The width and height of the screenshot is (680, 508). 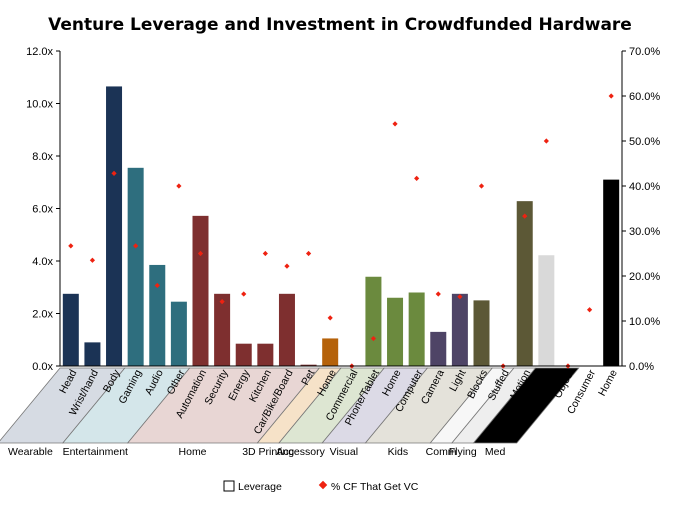 I want to click on y-tick-label: 0.0x, so click(x=42, y=367).